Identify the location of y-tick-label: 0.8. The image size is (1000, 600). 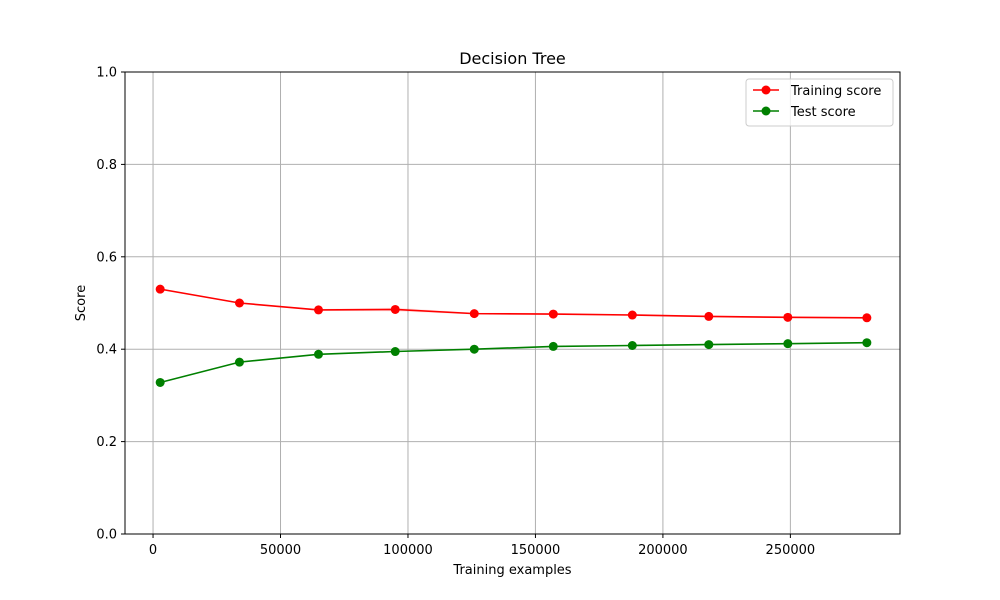
(106, 165).